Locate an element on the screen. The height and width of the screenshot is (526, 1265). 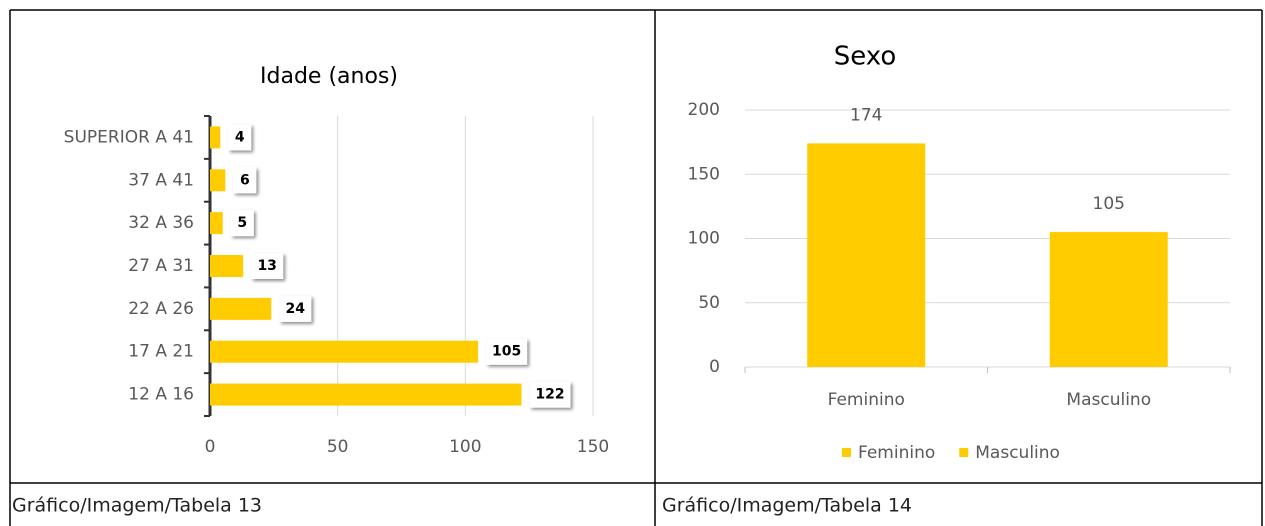
y-tick-label: 0 is located at coordinates (714, 367).